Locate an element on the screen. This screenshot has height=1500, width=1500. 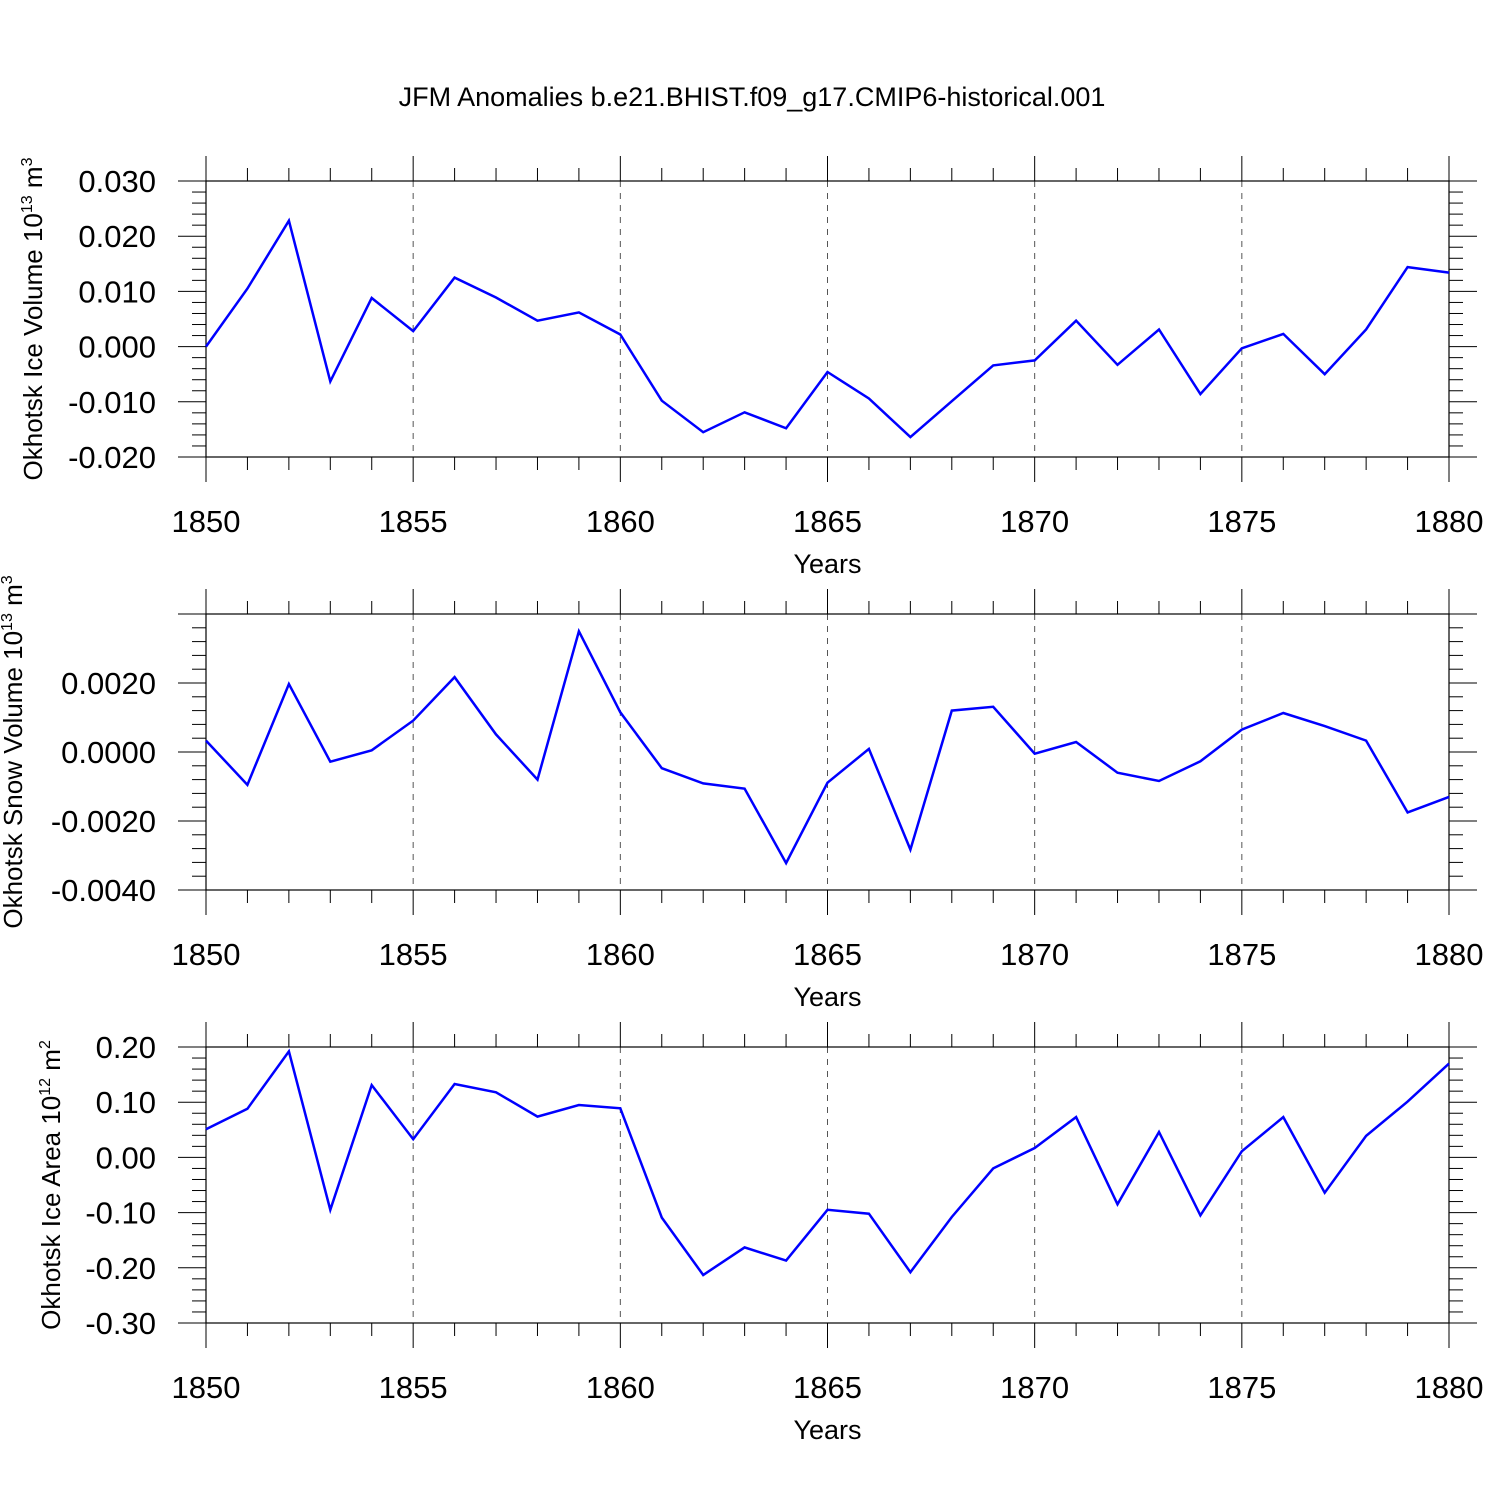
y-tick-label: 0.10 is located at coordinates (126, 1102).